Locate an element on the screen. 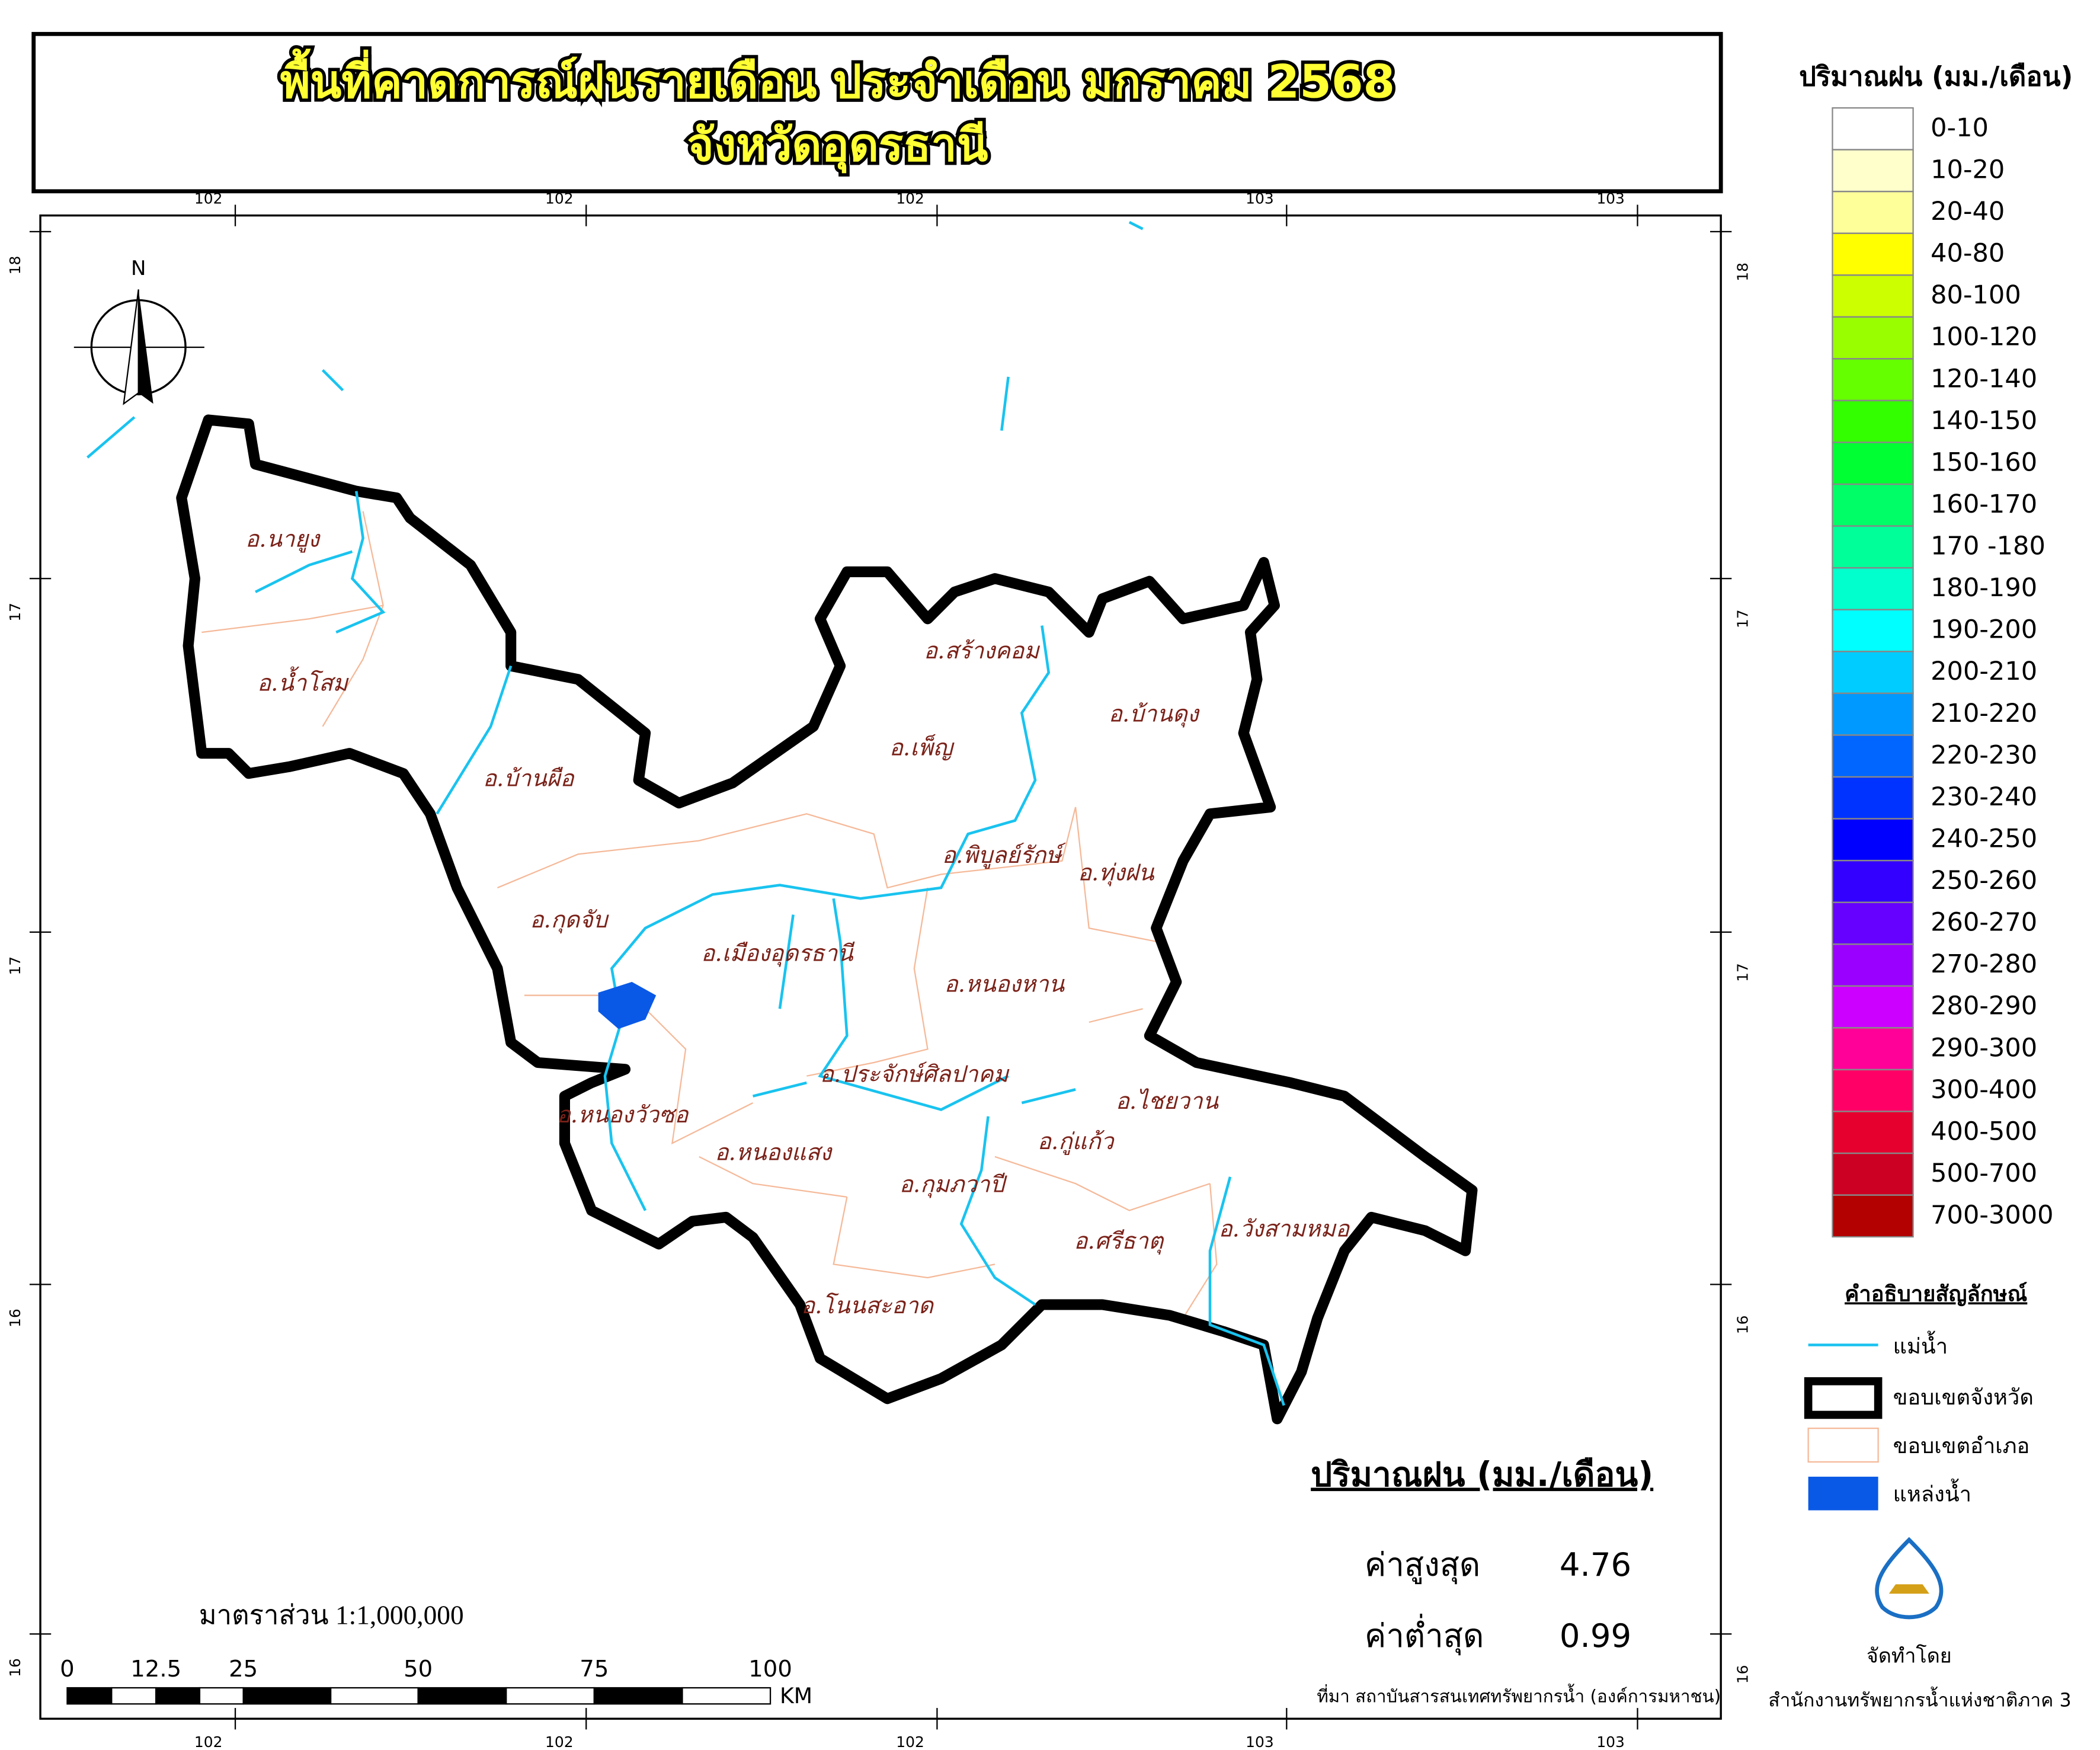 Image resolution: width=2100 pixels, height=1750 pixels. legend-label: 500-700 is located at coordinates (1984, 1173).